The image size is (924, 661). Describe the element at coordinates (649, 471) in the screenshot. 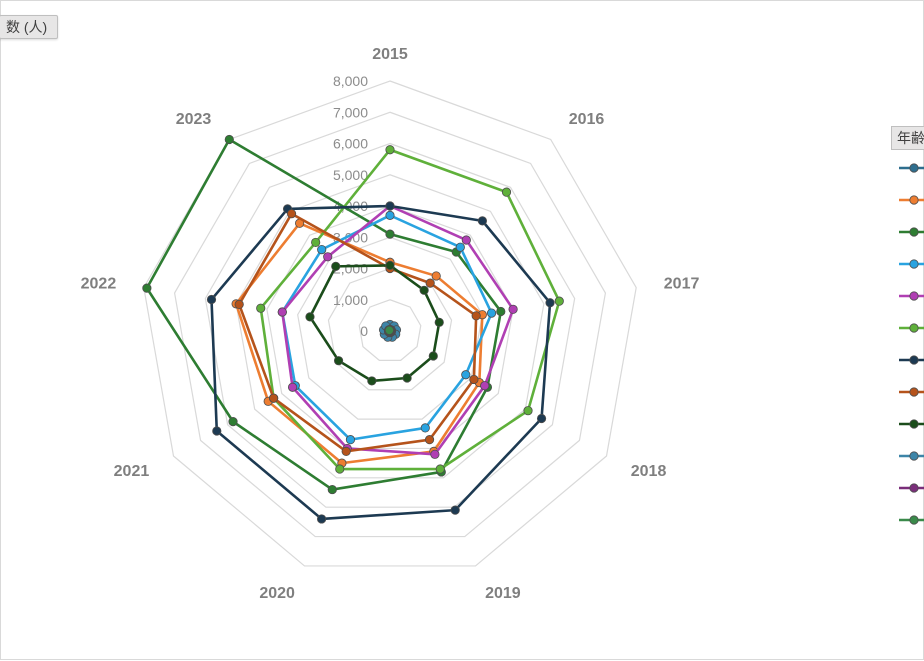

I see `category-label-2018: 2018` at that location.